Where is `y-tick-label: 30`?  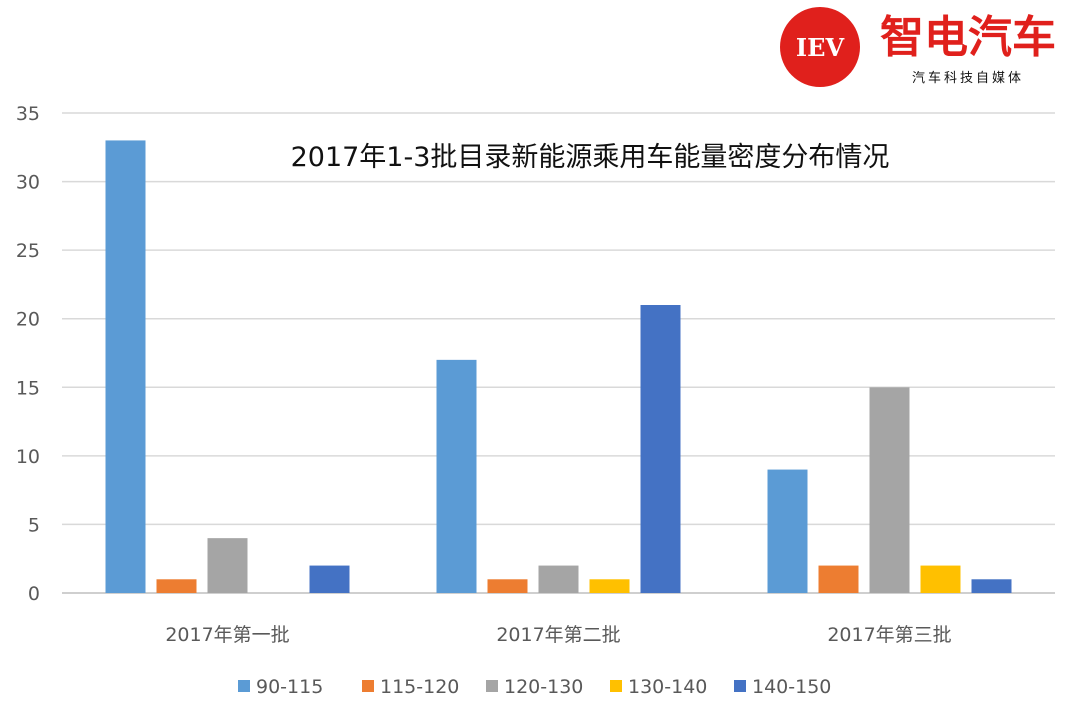 y-tick-label: 30 is located at coordinates (28, 183).